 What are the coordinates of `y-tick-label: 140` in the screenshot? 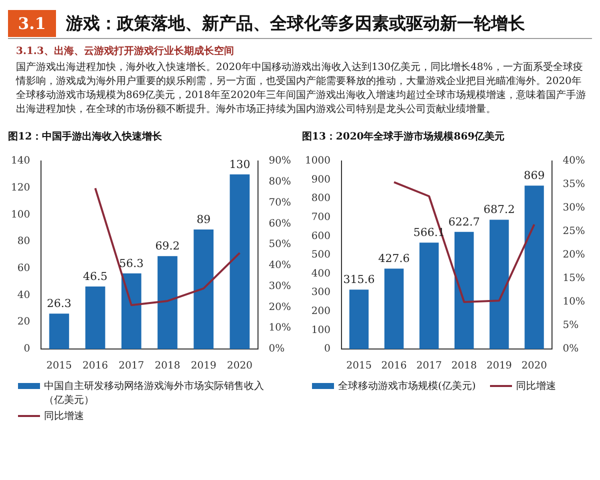 It's located at (20, 161).